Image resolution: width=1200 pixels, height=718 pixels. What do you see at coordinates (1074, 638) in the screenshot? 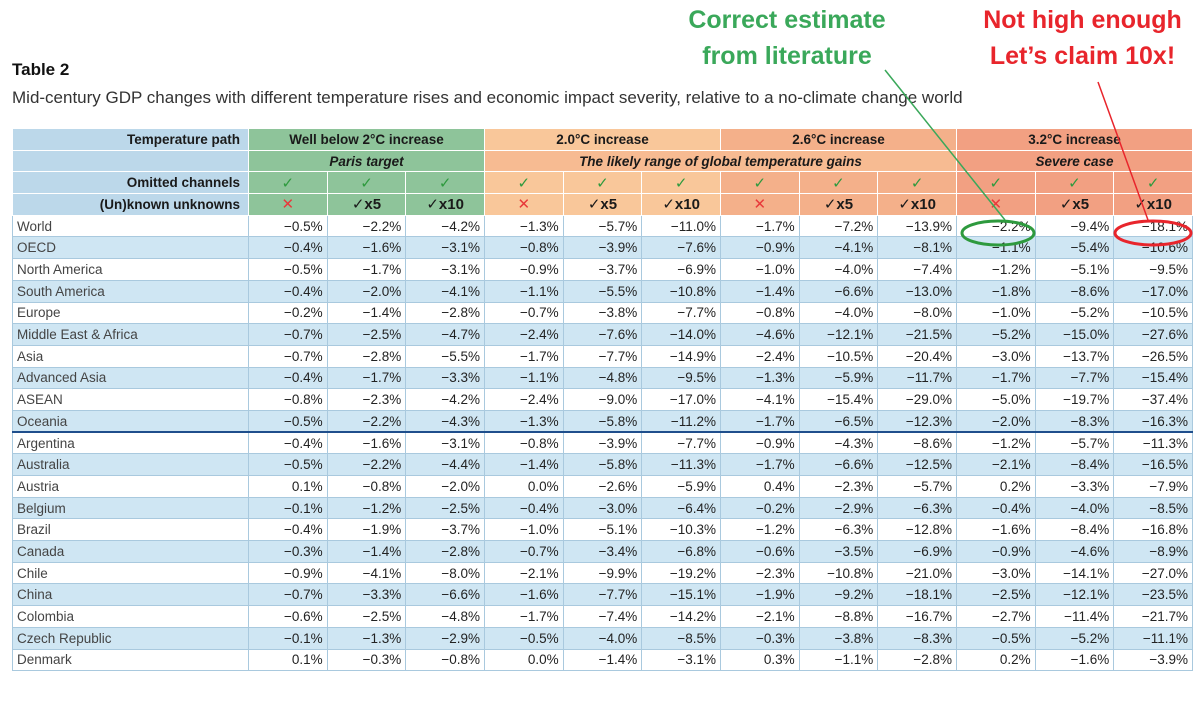
I see `value-cell: −5.2%` at bounding box center [1074, 638].